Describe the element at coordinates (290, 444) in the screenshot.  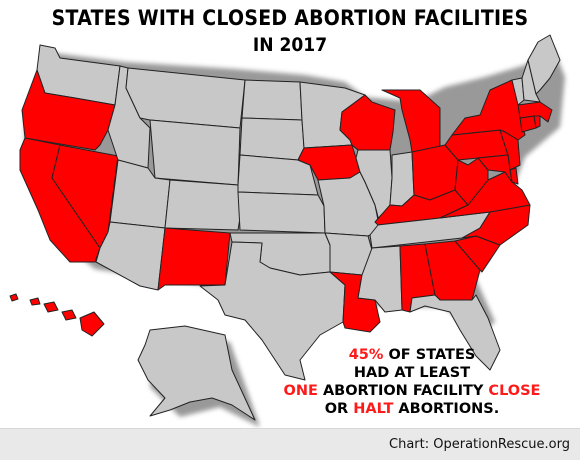
I see `footer-bar` at that location.